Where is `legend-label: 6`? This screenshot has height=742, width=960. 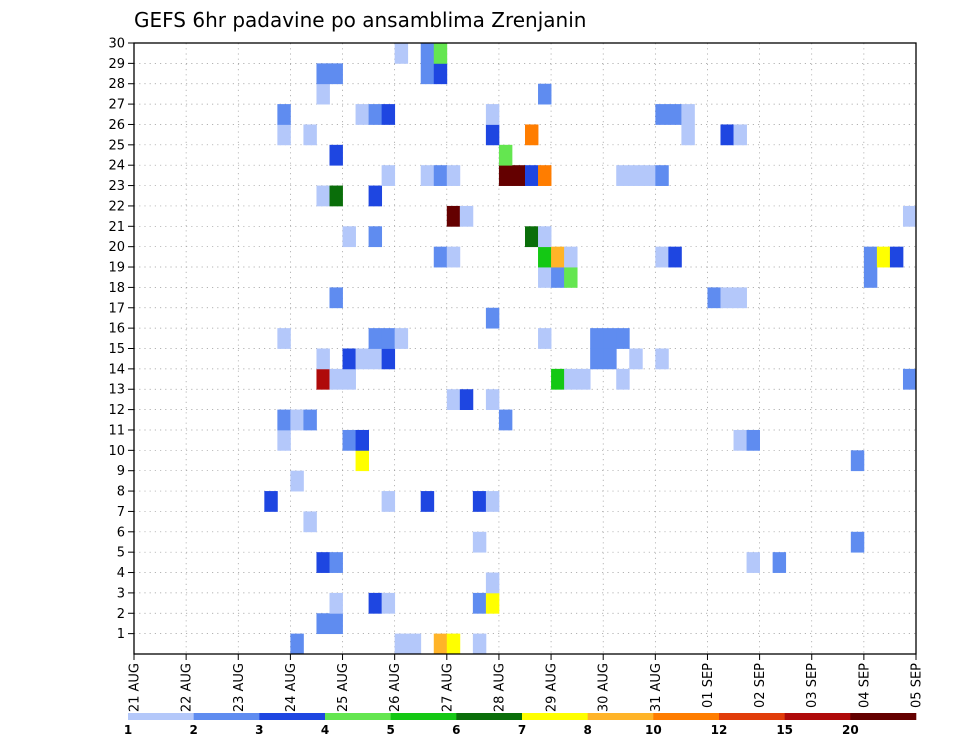
legend-label: 6 is located at coordinates (456, 730).